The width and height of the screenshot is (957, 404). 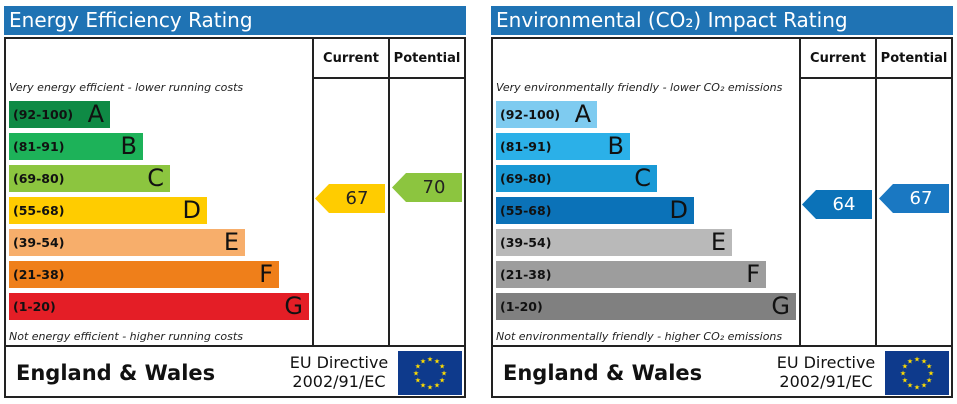 What do you see at coordinates (875, 78) in the screenshot?
I see `header-divider` at bounding box center [875, 78].